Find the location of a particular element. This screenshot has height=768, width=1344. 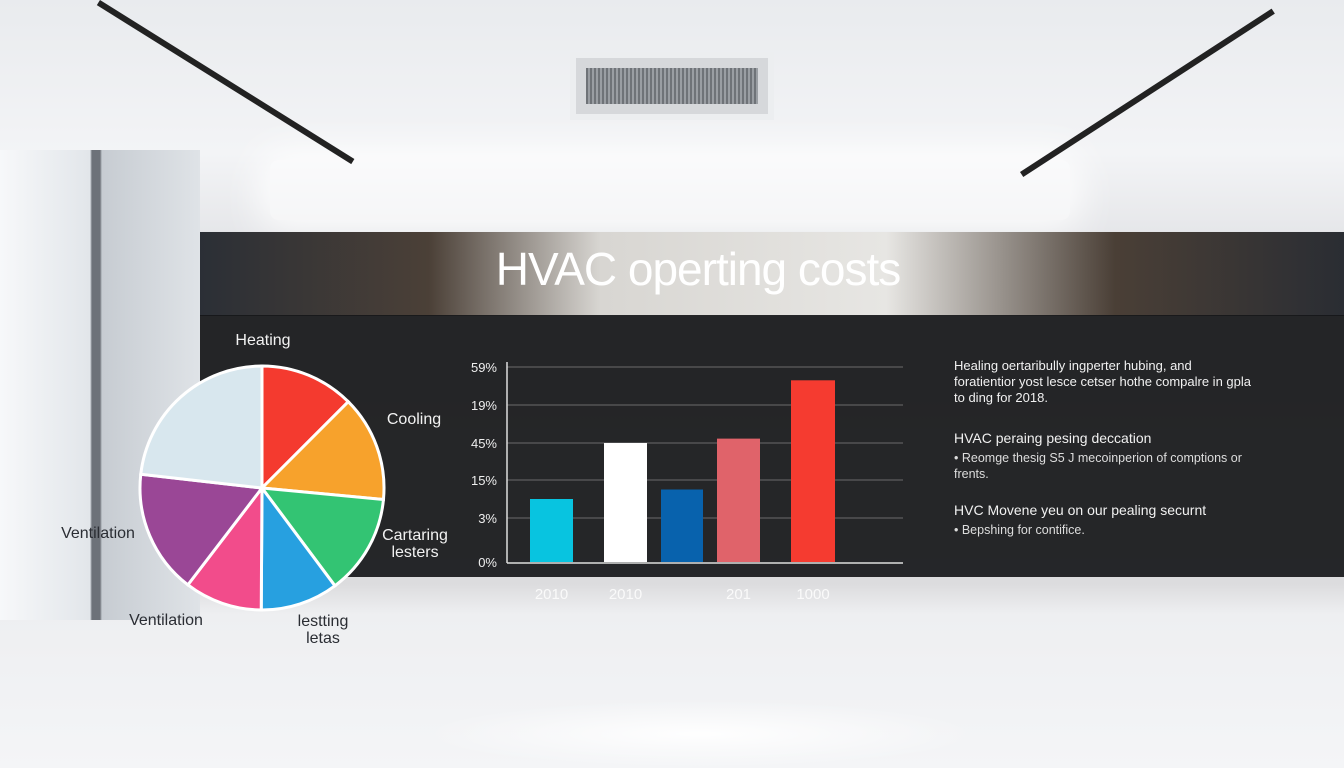

ceiling-light is located at coordinates (670, 190).